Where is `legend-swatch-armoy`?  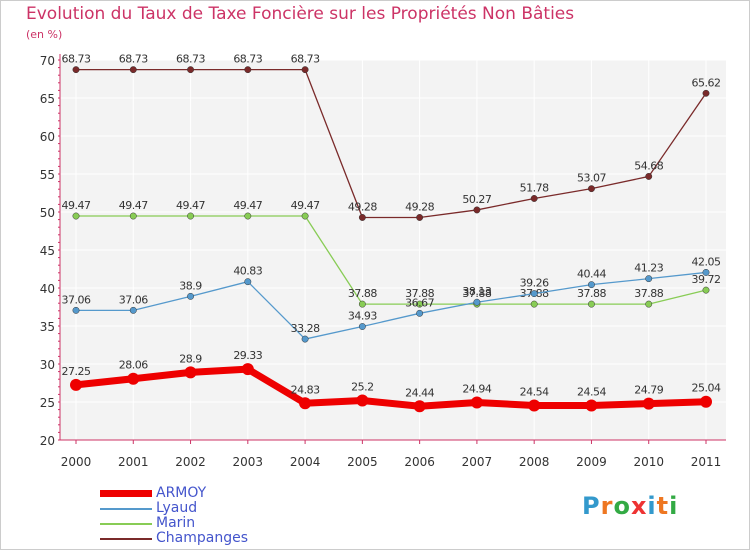
legend-swatch-armoy is located at coordinates (126, 493).